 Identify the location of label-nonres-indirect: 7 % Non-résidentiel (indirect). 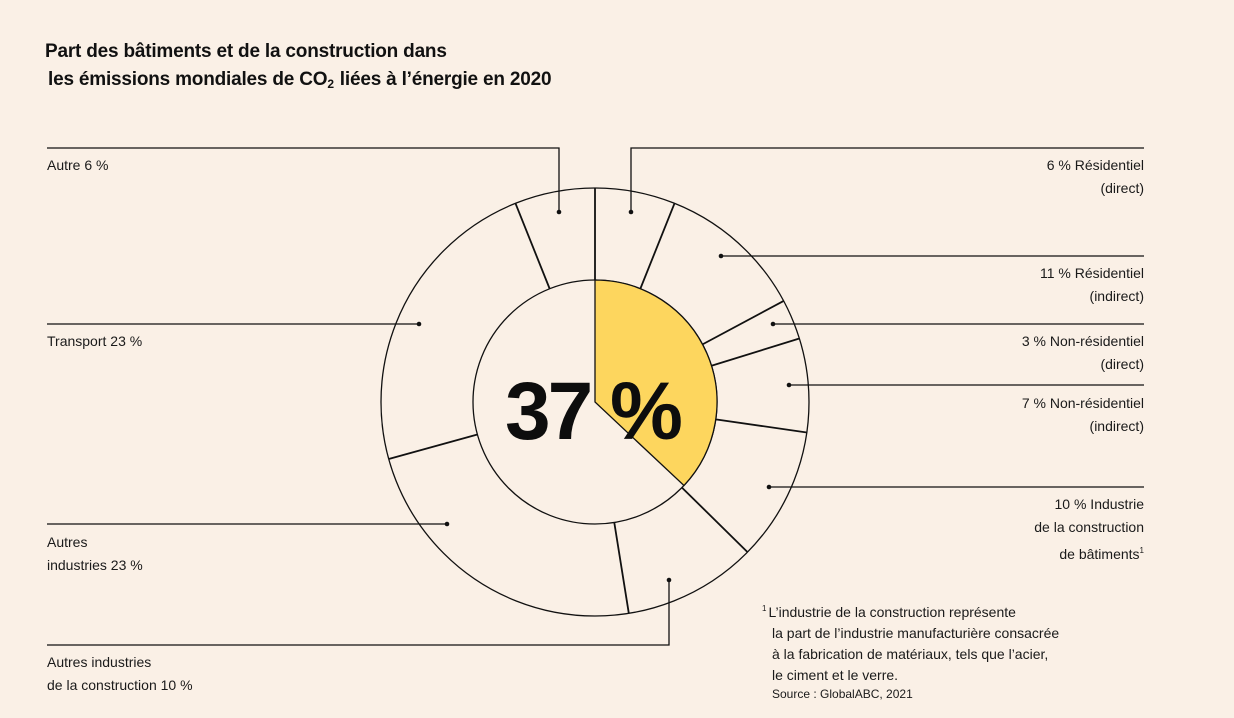
(1082, 414).